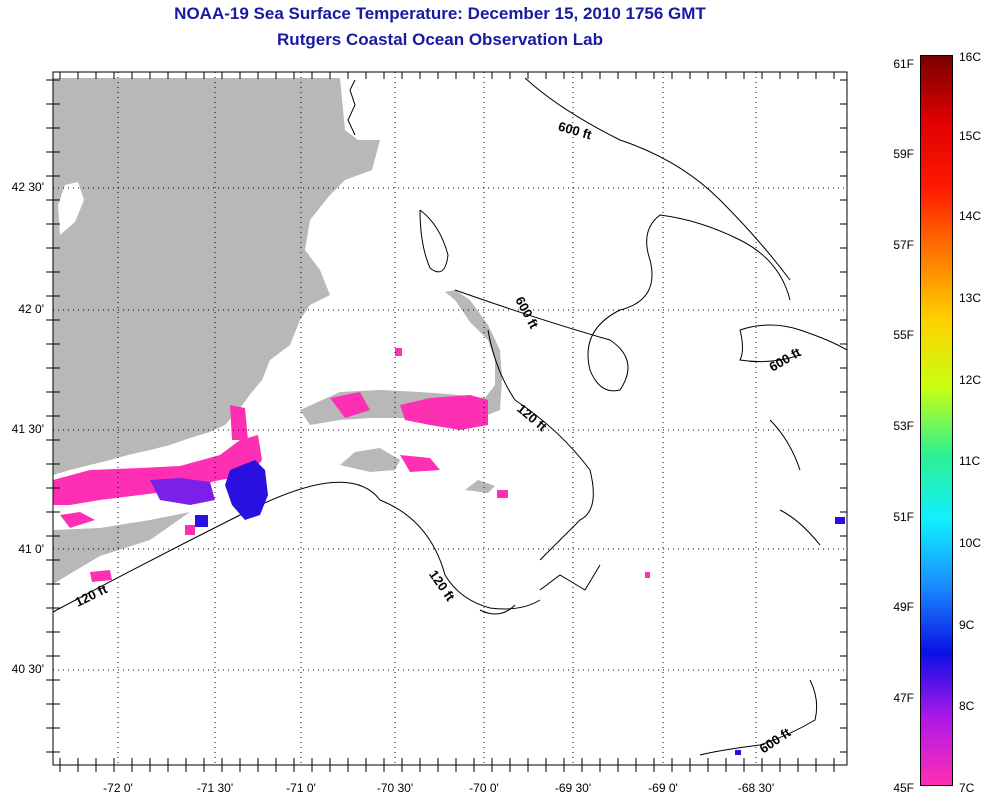 This screenshot has height=802, width=992. Describe the element at coordinates (301, 788) in the screenshot. I see `lon-label-71-0: -71 0'` at that location.